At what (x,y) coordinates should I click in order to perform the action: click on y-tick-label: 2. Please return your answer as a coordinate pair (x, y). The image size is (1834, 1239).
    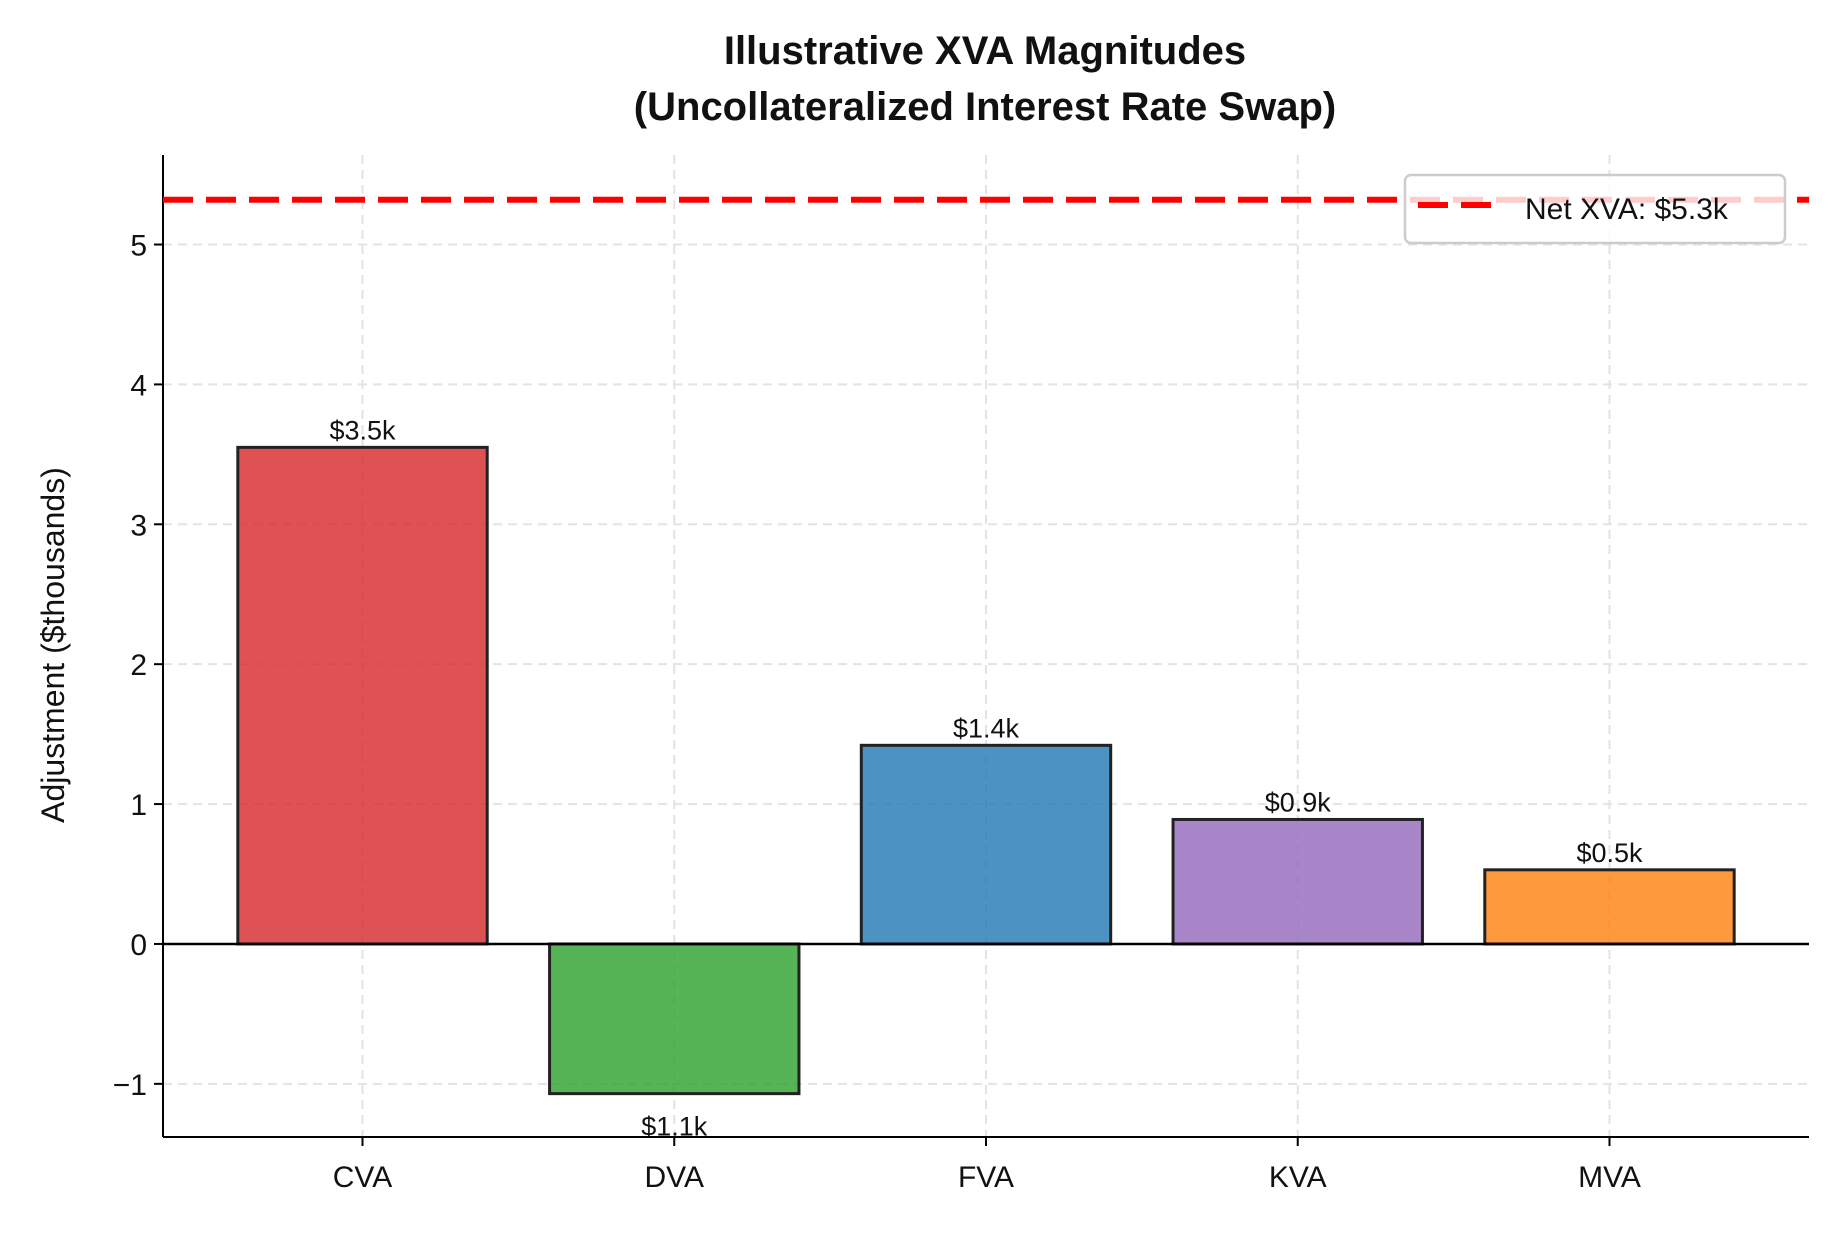
    Looking at the image, I should click on (138, 665).